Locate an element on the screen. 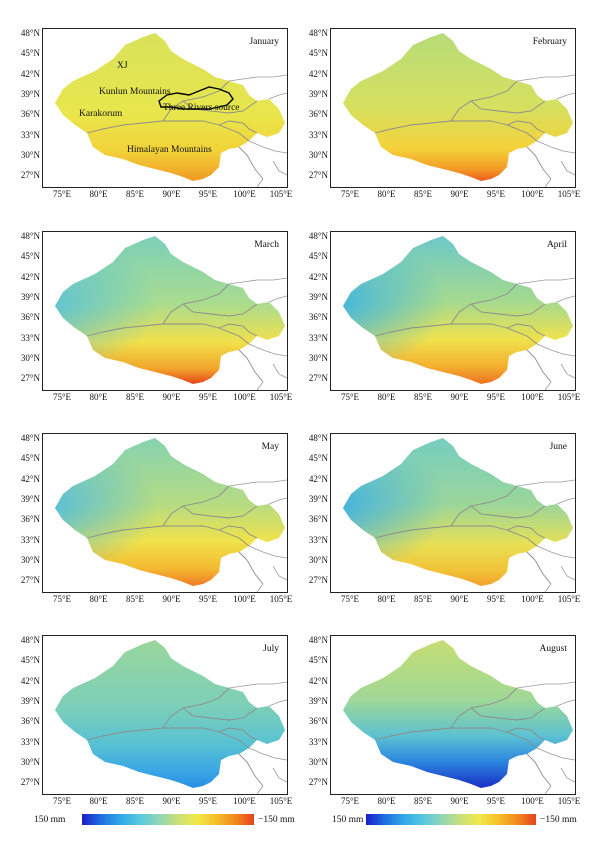 The width and height of the screenshot is (600, 847). month-label: June is located at coordinates (558, 447).